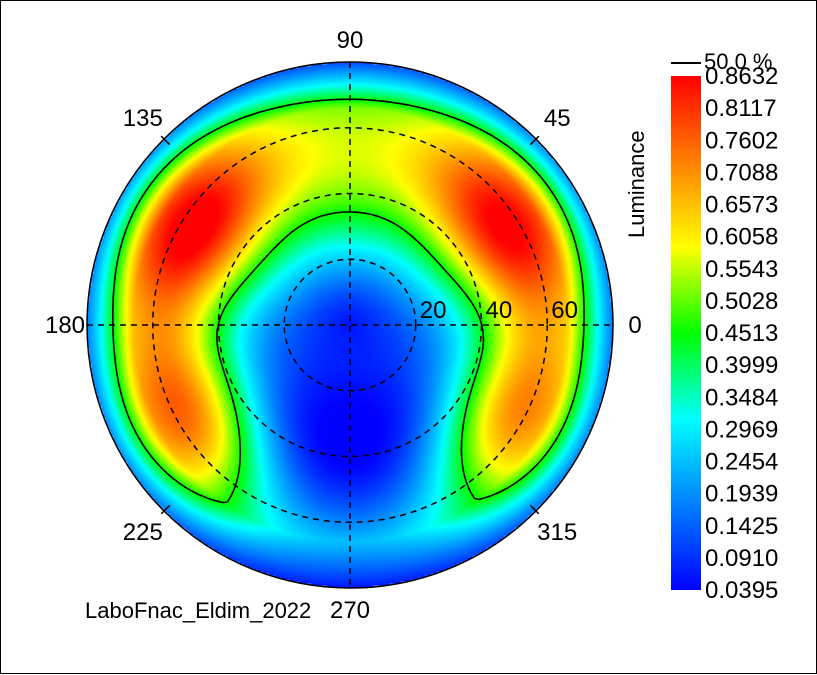  What do you see at coordinates (741, 526) in the screenshot?
I see `colorbar-tick-label: 0.1425` at bounding box center [741, 526].